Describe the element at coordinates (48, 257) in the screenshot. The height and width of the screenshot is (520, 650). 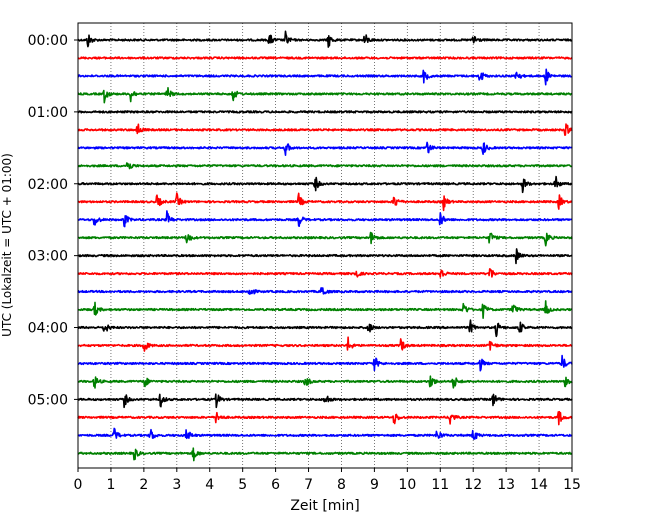
I see `y-tick-label: 03:00` at that location.